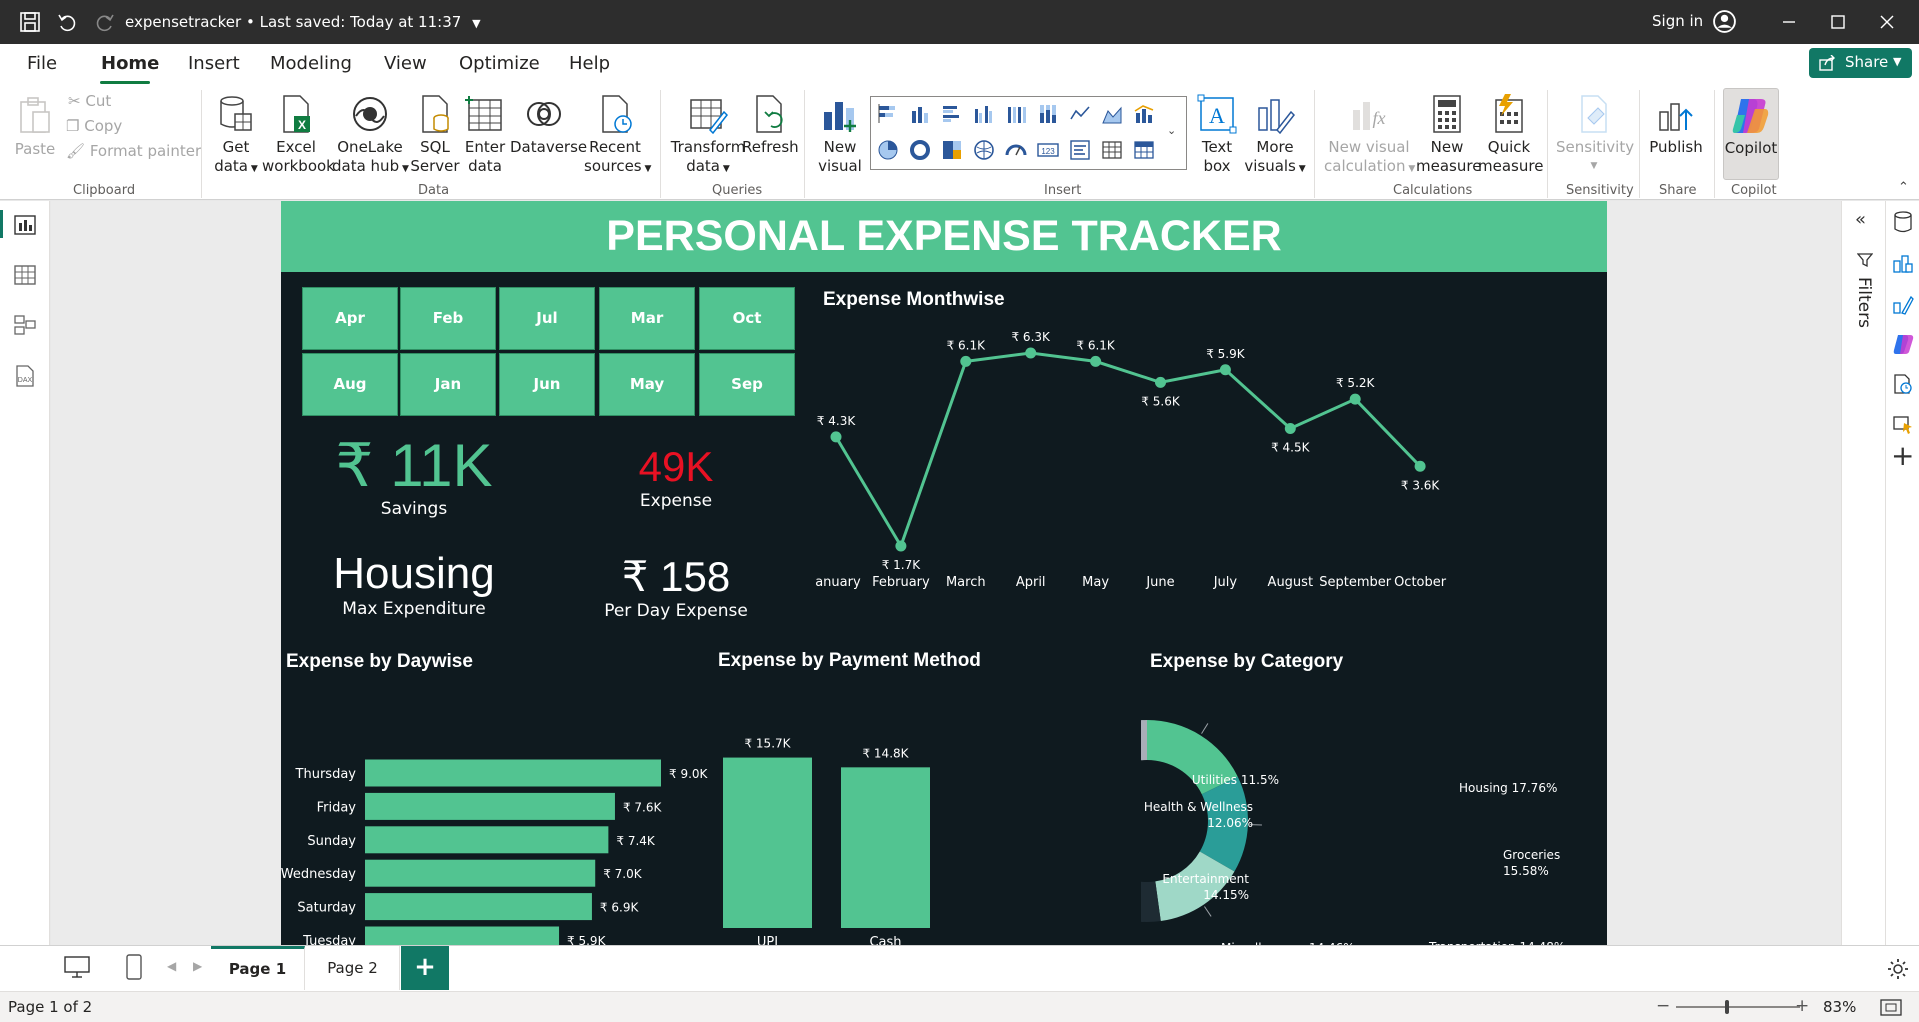 The height and width of the screenshot is (1022, 1919). What do you see at coordinates (414, 584) in the screenshot?
I see `max-expenditure-card: Housing Max Expenditure` at bounding box center [414, 584].